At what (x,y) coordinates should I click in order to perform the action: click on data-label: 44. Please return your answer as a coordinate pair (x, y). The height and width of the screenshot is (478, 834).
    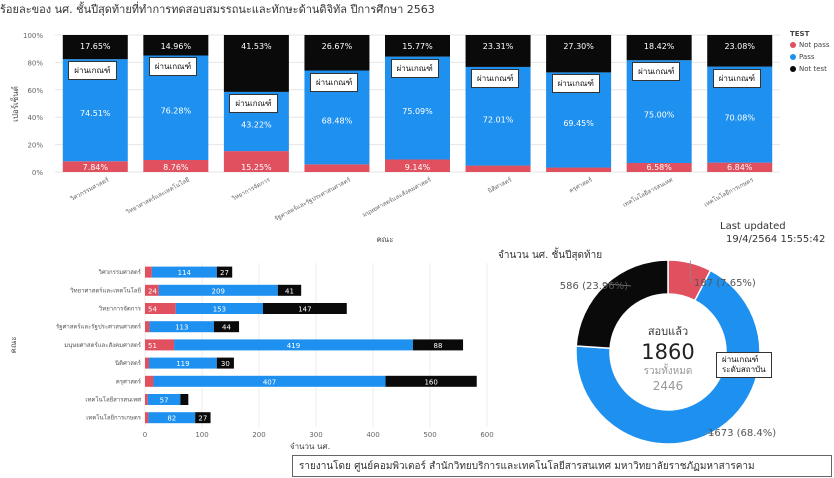
    Looking at the image, I should click on (226, 328).